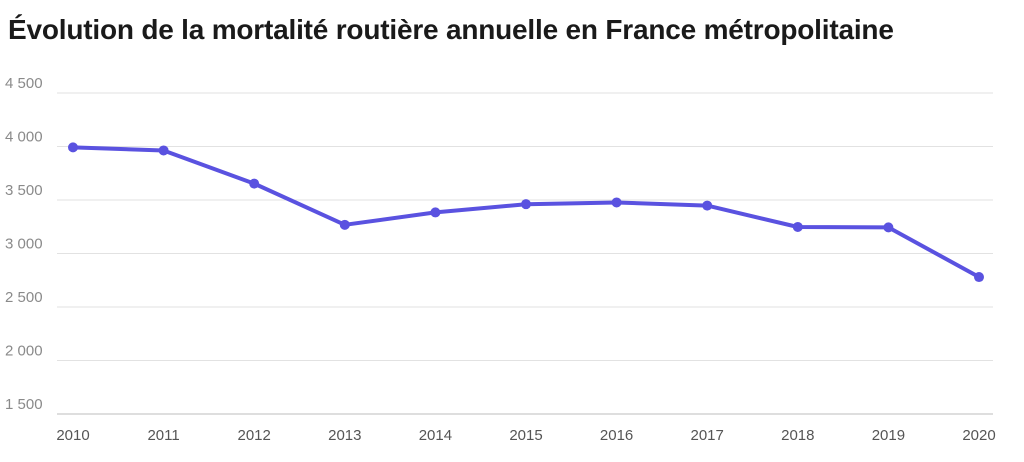 The image size is (1024, 462). I want to click on x-tick-label: 2011, so click(163, 435).